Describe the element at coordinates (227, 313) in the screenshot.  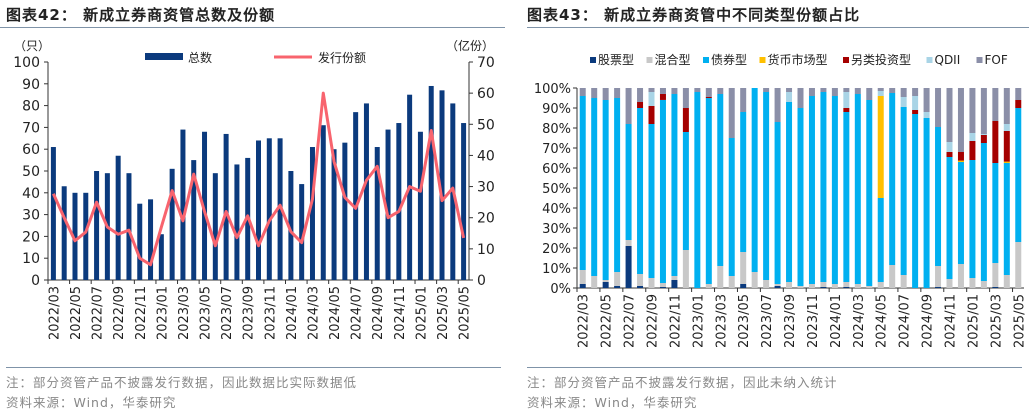
I see `x-tick-label: 2023/07` at that location.